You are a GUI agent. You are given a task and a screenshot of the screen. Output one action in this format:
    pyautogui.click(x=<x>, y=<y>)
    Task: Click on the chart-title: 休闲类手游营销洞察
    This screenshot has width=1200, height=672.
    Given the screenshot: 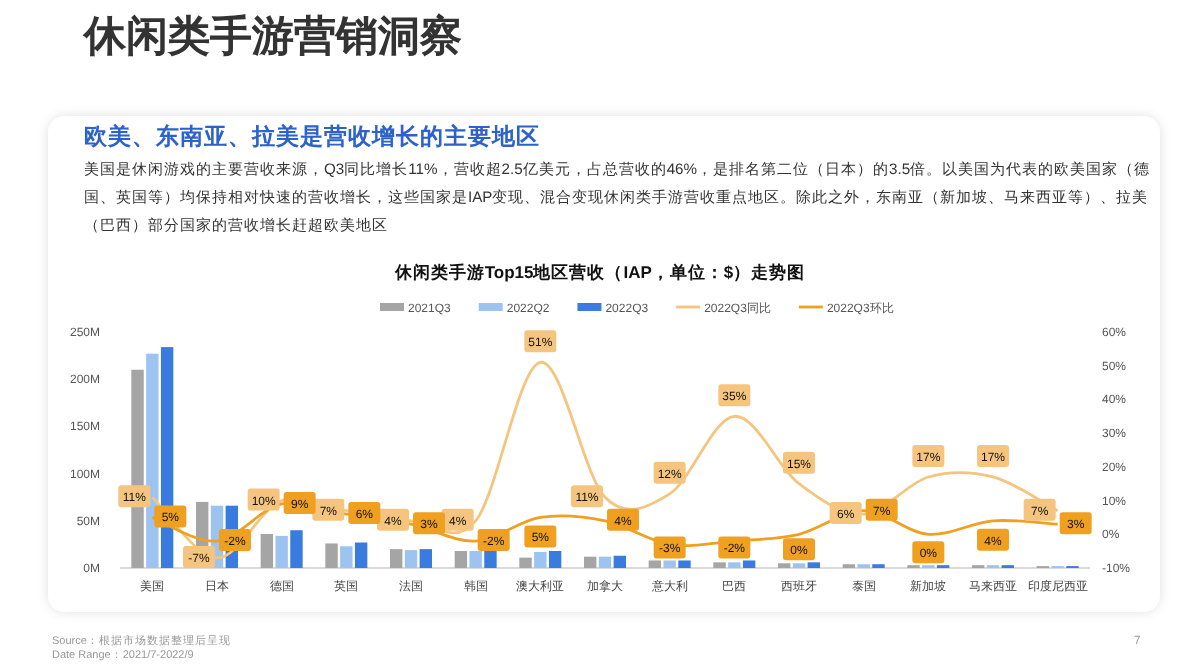 What is the action you would take?
    pyautogui.click(x=273, y=37)
    